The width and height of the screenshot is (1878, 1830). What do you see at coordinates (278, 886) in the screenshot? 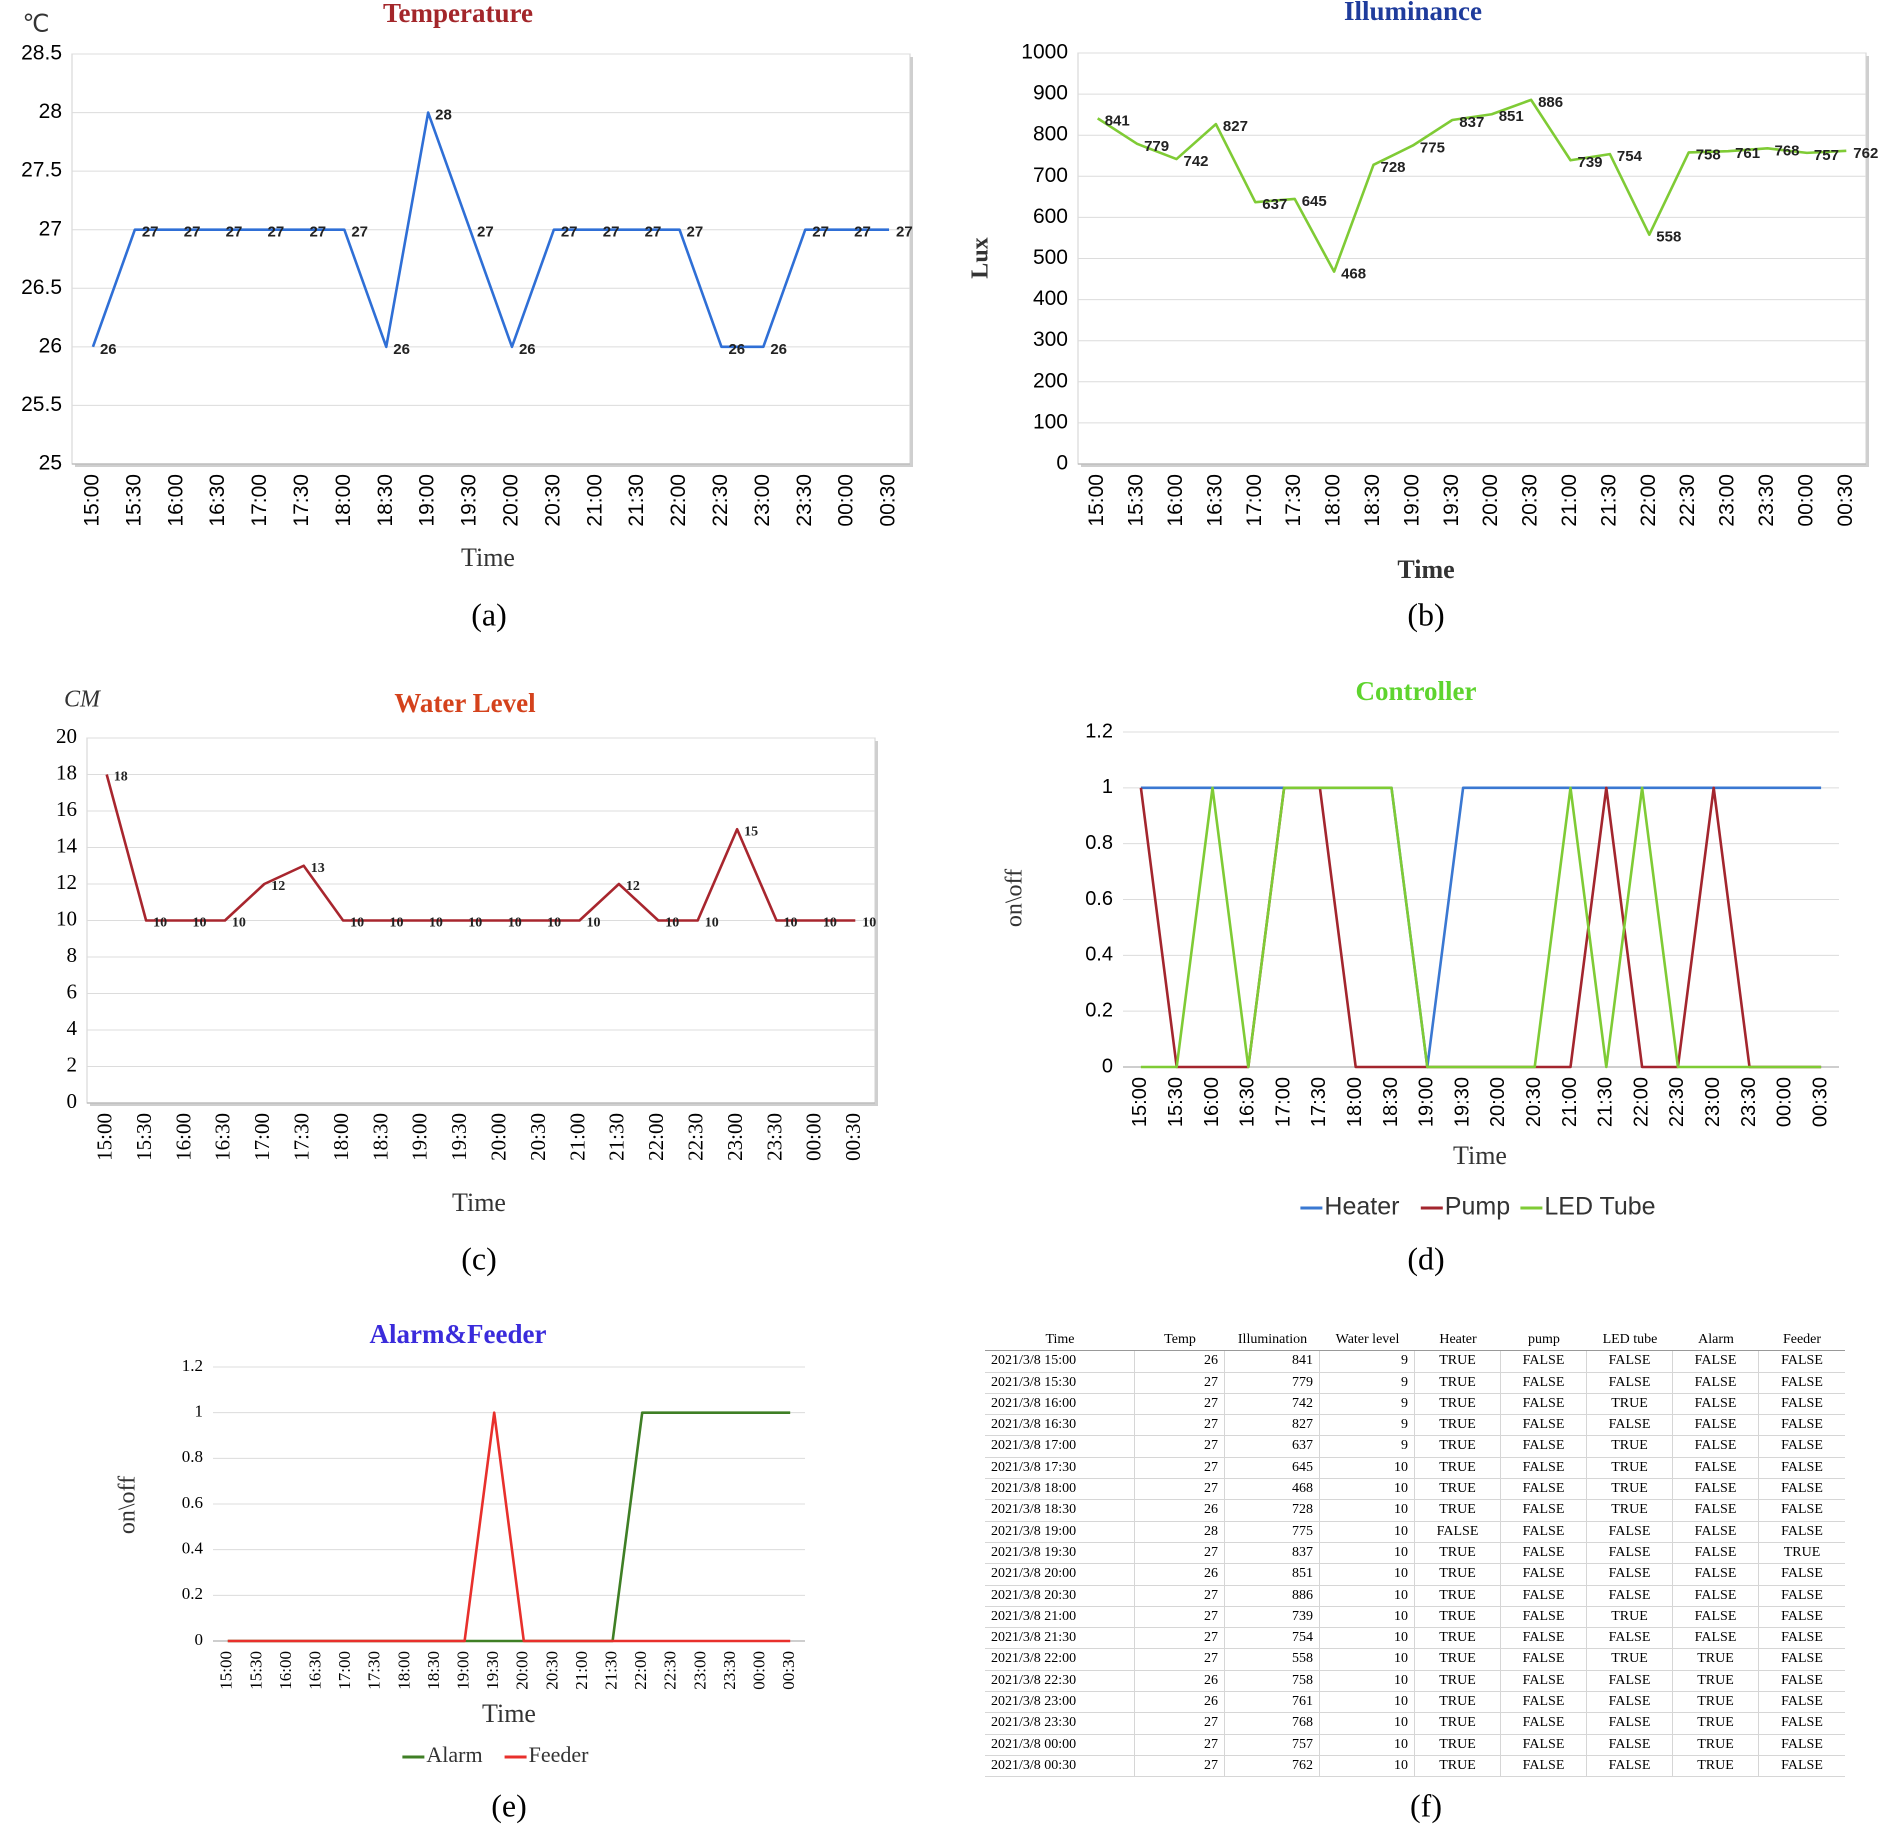
I see `data-label: 12` at bounding box center [278, 886].